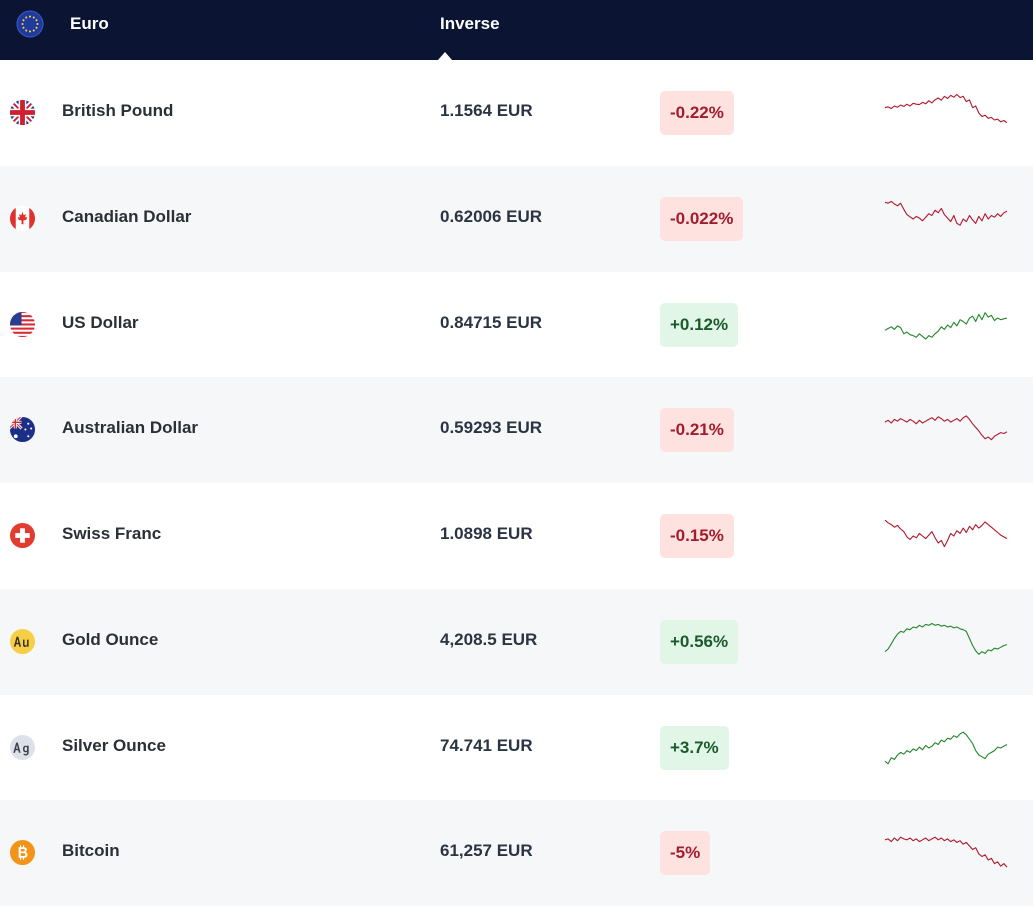 This screenshot has height=906, width=1033. Describe the element at coordinates (516, 30) in the screenshot. I see `header-bar: Euro Inverse` at that location.